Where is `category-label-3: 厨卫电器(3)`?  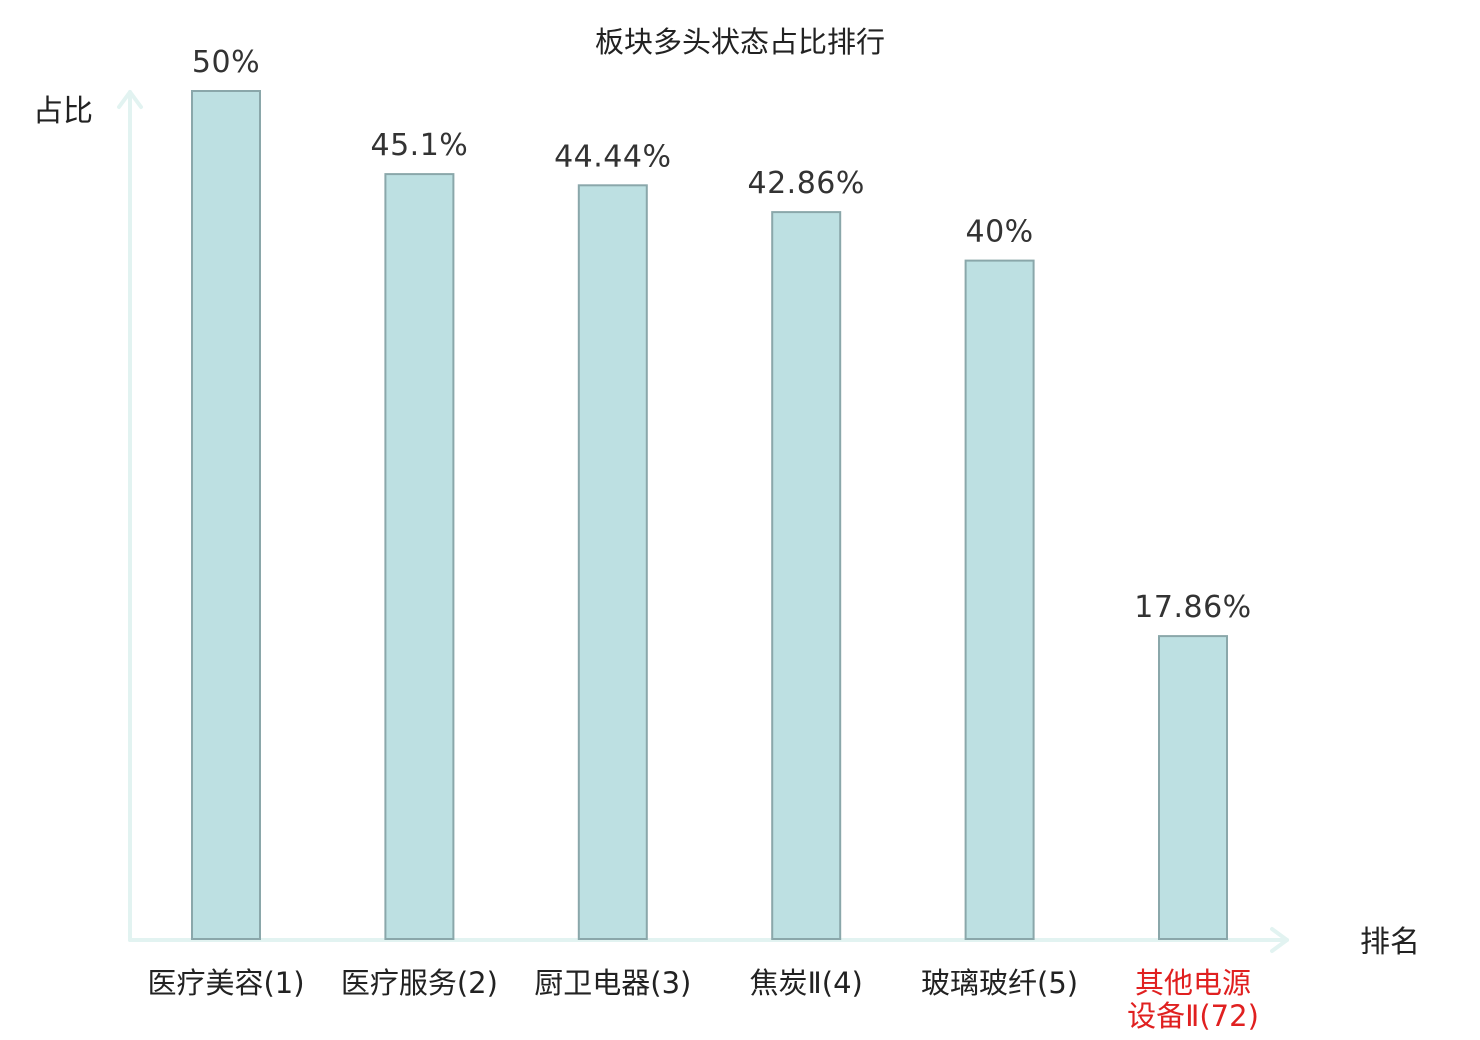
category-label-3: 厨卫电器(3) is located at coordinates (612, 983).